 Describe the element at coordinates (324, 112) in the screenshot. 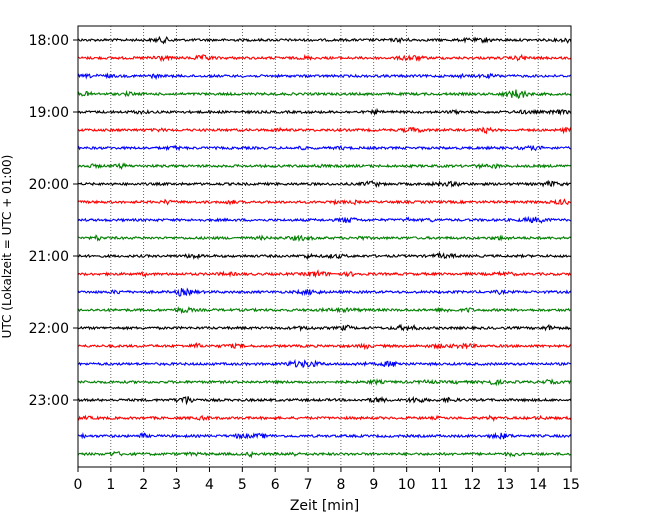

I see `trace-1900` at that location.